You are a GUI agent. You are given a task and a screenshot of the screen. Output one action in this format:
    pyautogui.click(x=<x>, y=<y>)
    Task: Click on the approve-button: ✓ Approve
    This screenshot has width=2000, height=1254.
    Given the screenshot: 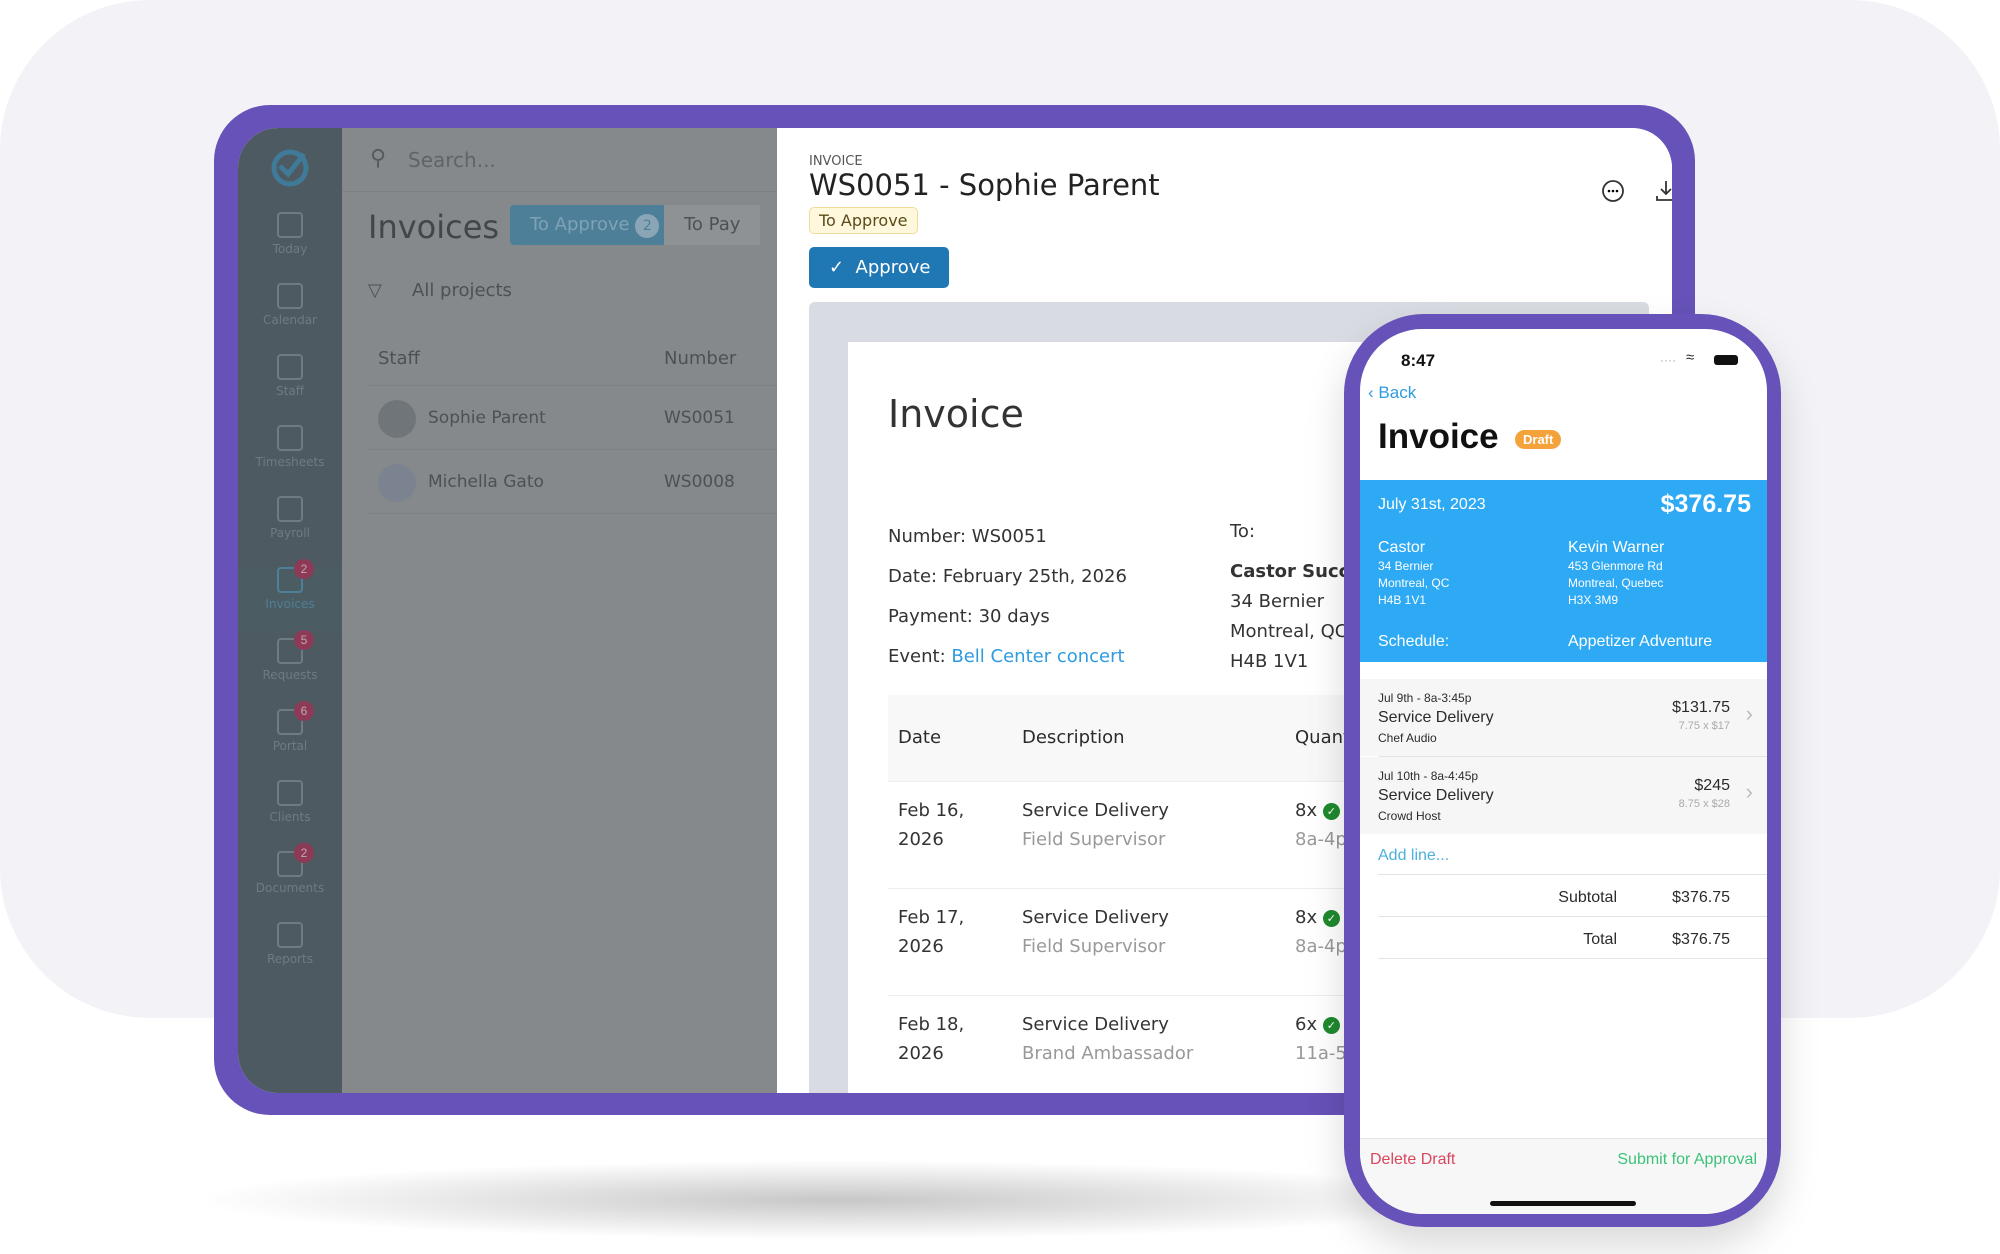 What is the action you would take?
    pyautogui.click(x=879, y=267)
    